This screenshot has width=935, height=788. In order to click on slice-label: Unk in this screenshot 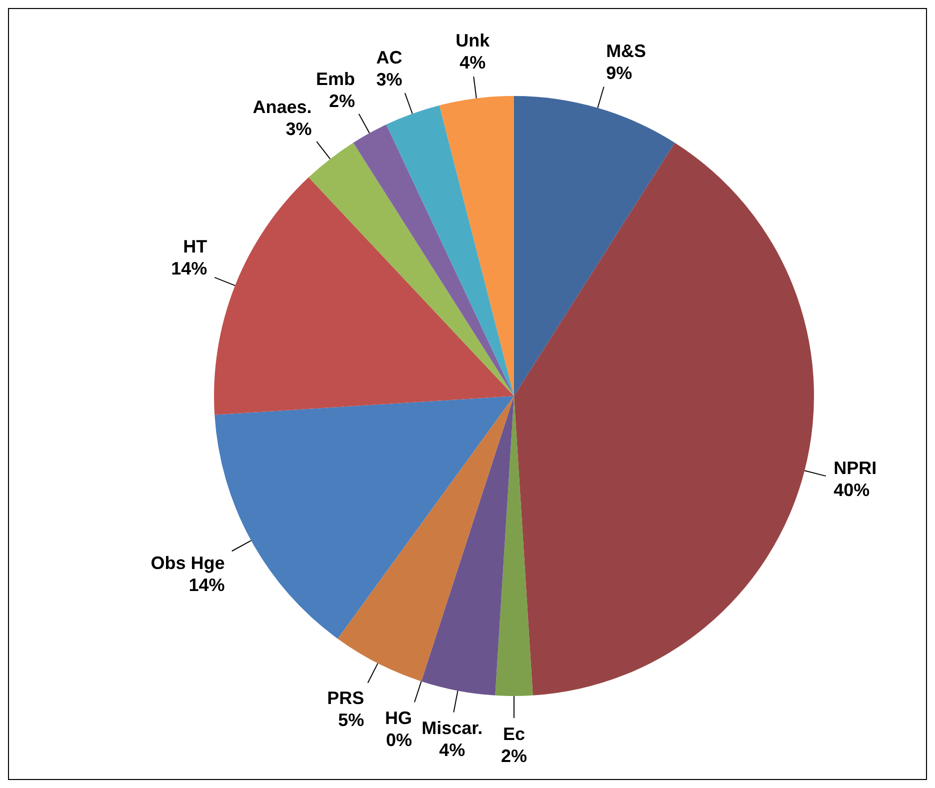, I will do `click(473, 40)`.